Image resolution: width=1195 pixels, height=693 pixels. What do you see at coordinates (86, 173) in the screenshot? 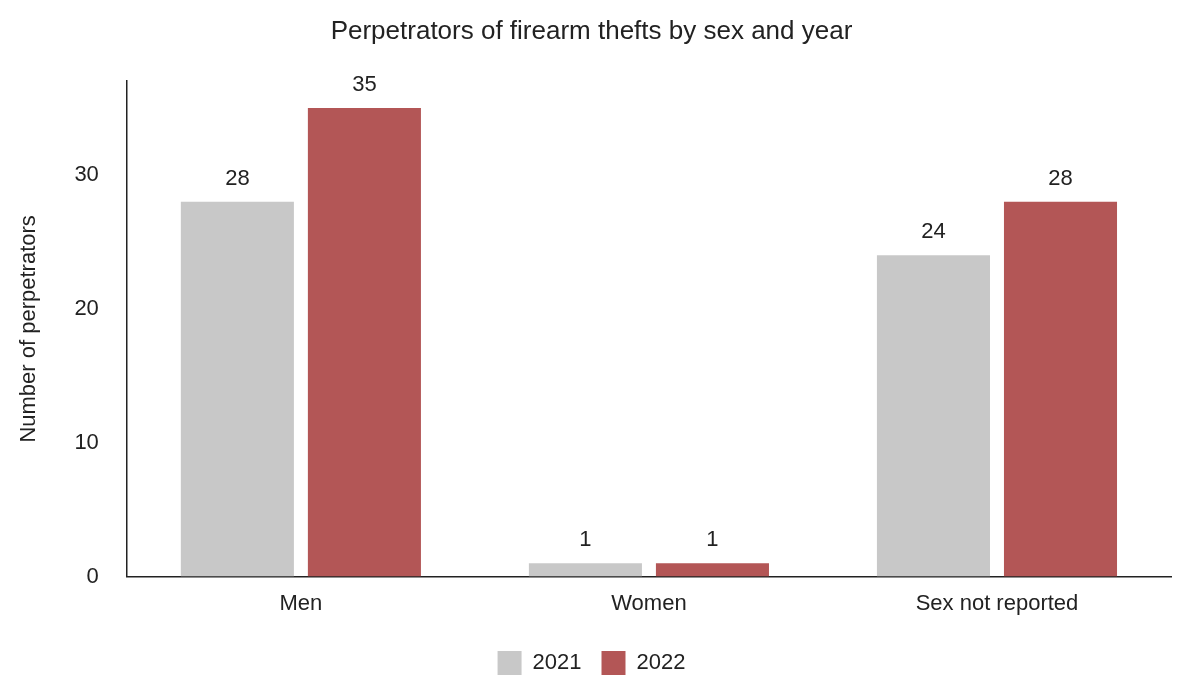
I see `y-tick-label: 30` at bounding box center [86, 173].